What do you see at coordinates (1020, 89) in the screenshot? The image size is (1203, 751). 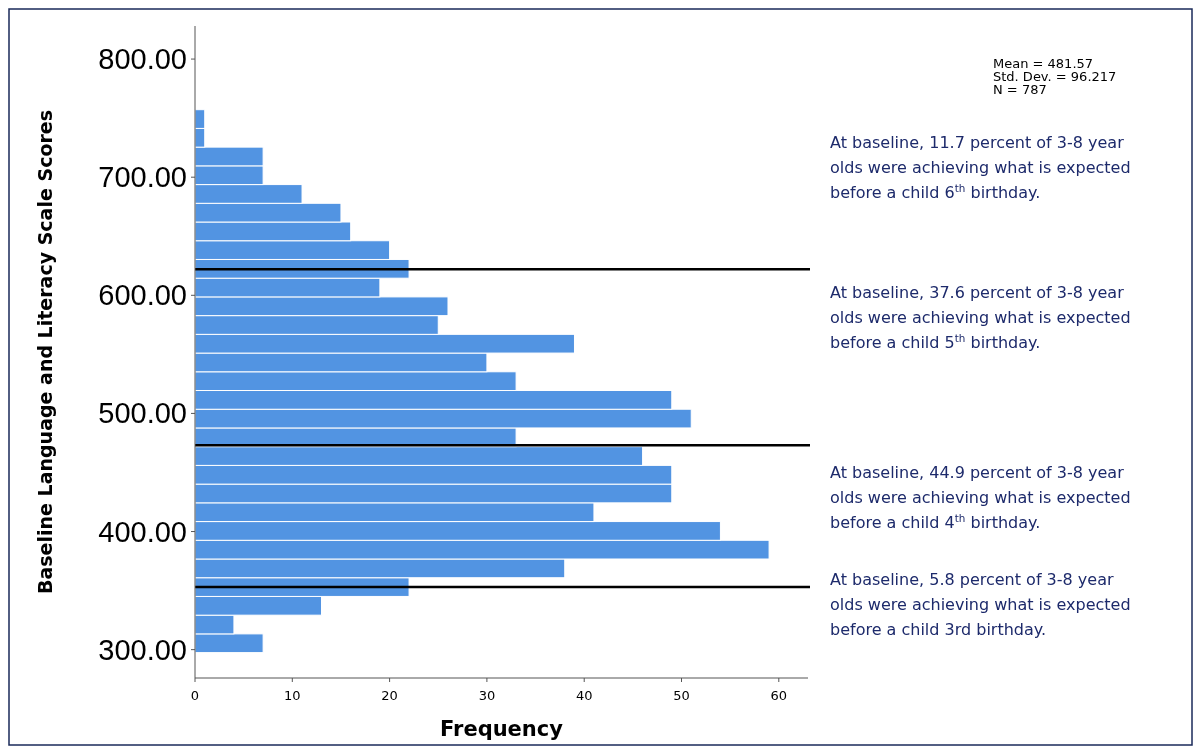 I see `text: N = 787` at bounding box center [1020, 89].